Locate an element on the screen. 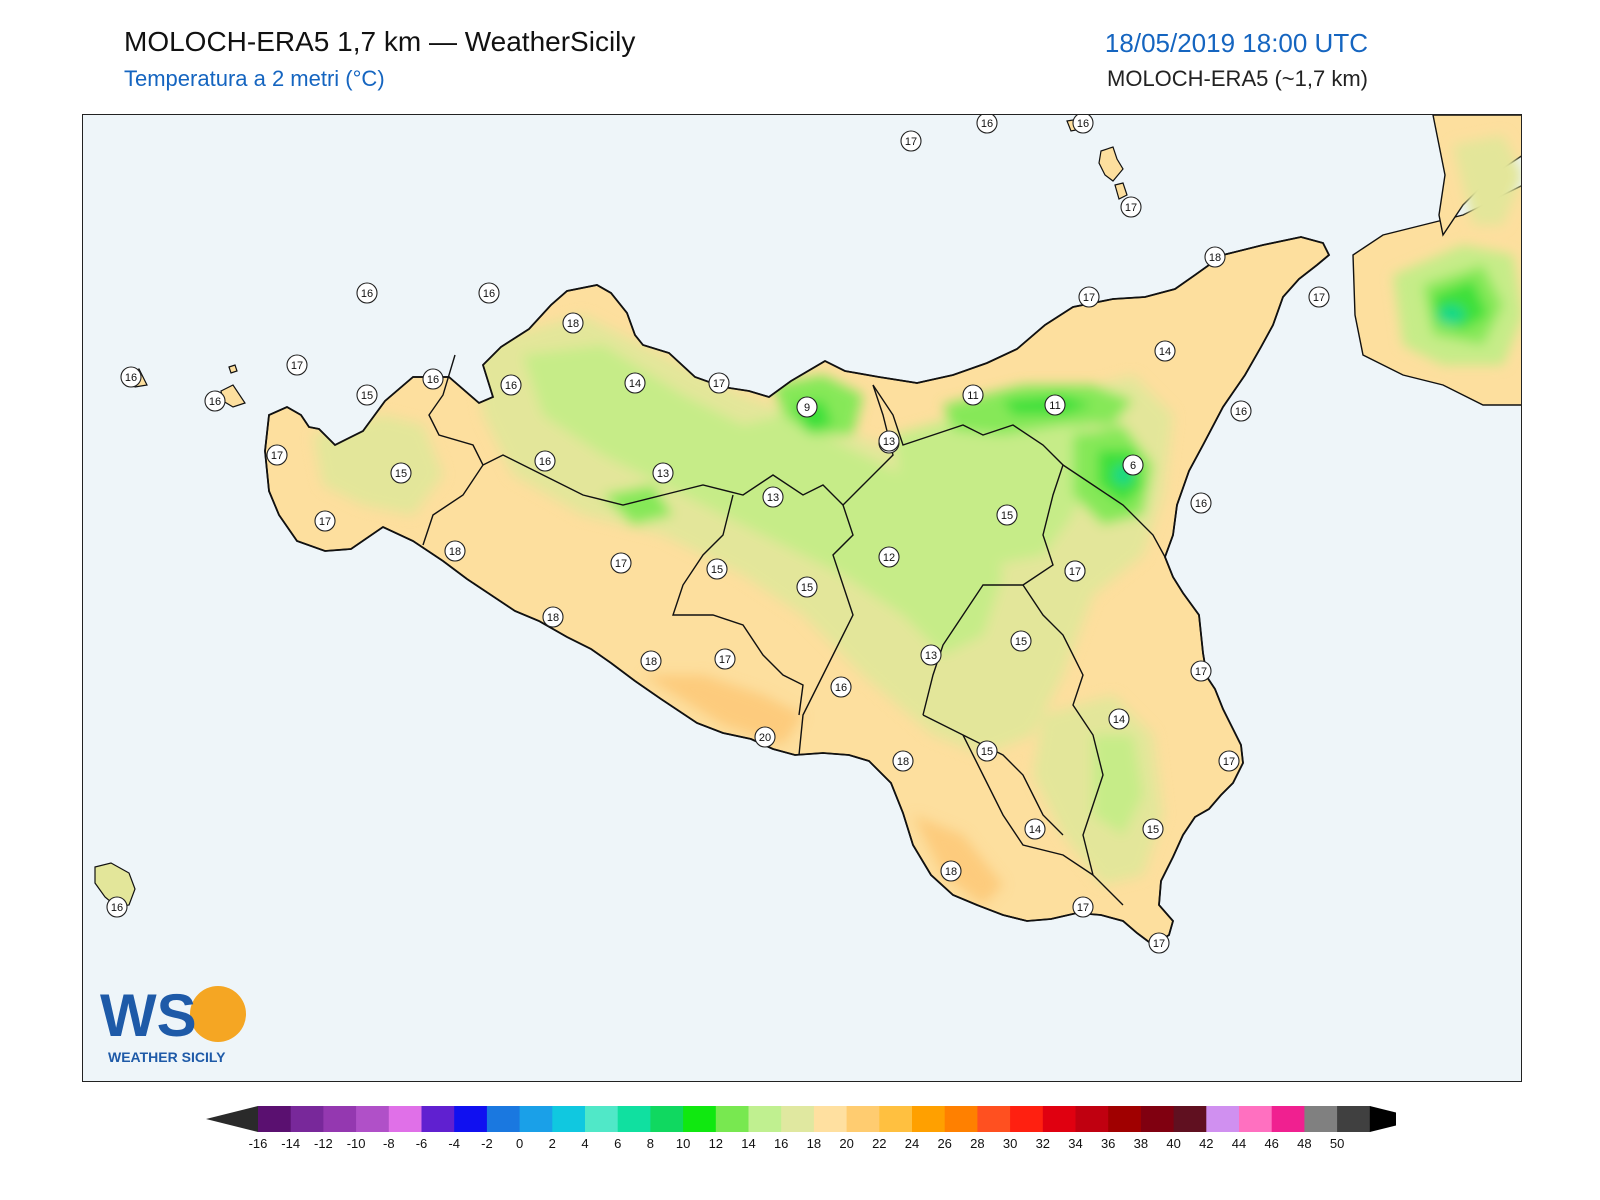 This screenshot has width=1600, height=1200. egadi-islands is located at coordinates (185, 386).